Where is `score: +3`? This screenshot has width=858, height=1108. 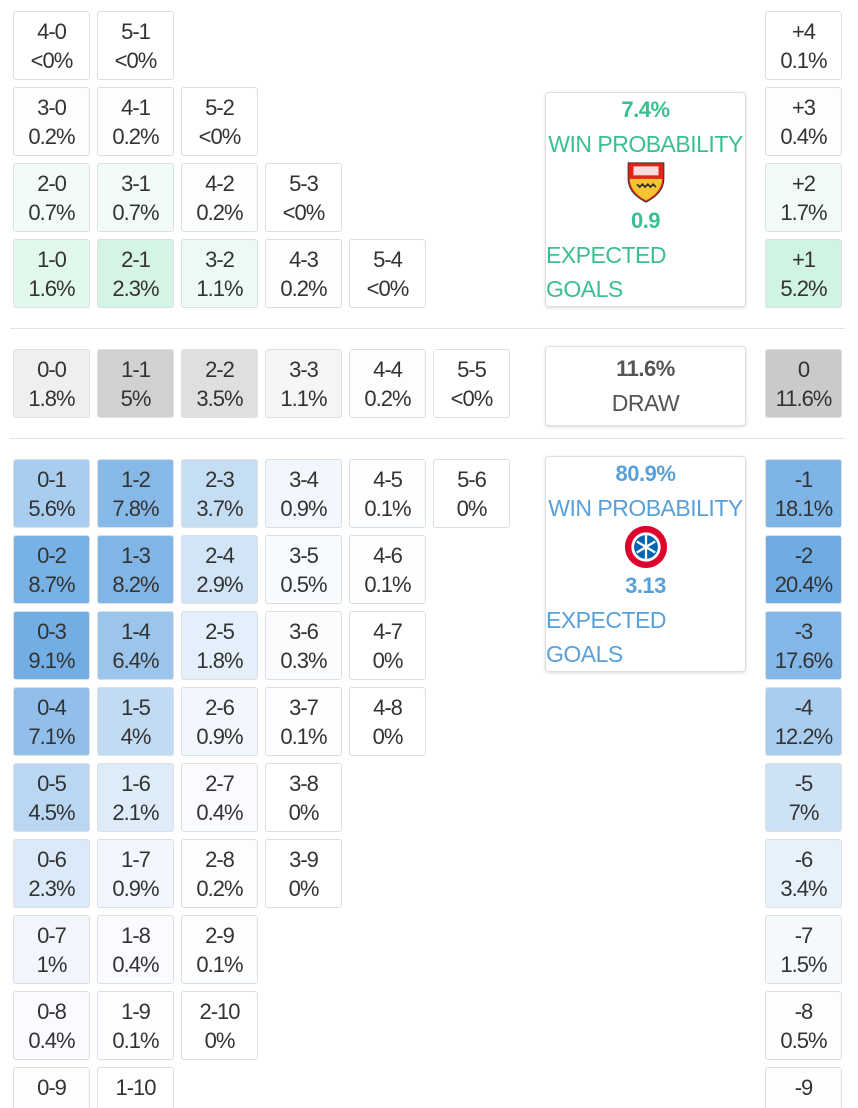 score: +3 is located at coordinates (803, 107).